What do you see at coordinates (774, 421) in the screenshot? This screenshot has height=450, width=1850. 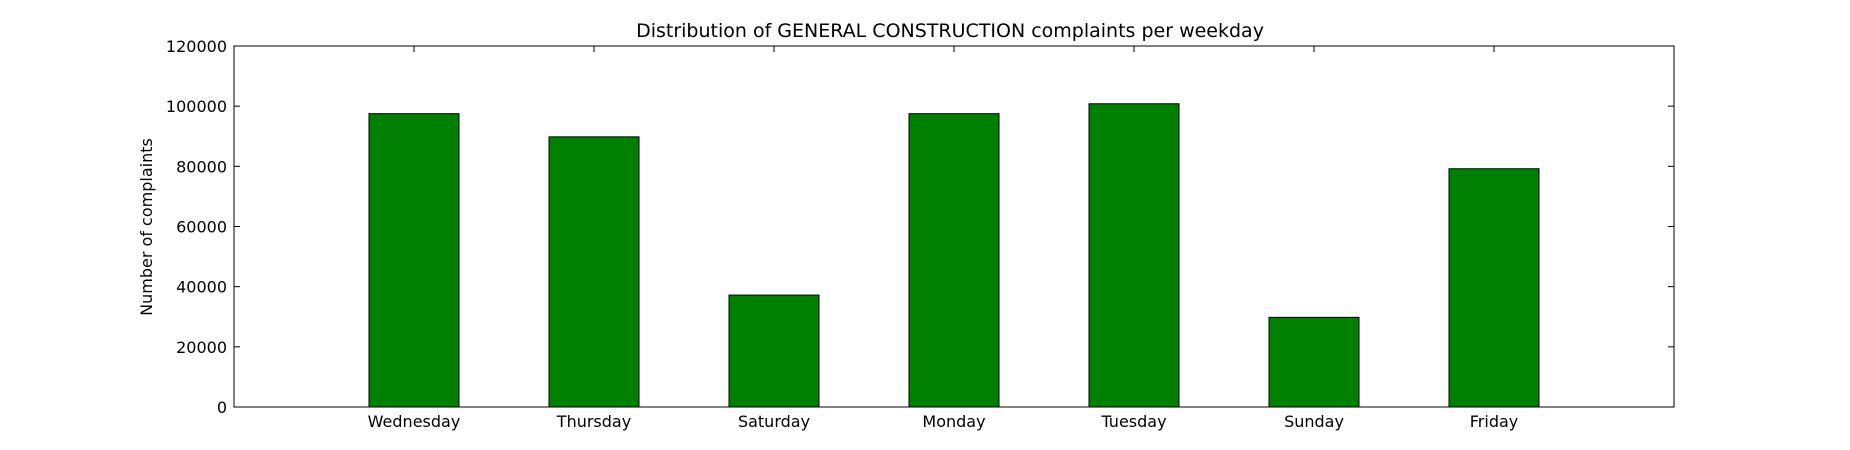 I see `x-tick-label-saturday: Saturday` at bounding box center [774, 421].